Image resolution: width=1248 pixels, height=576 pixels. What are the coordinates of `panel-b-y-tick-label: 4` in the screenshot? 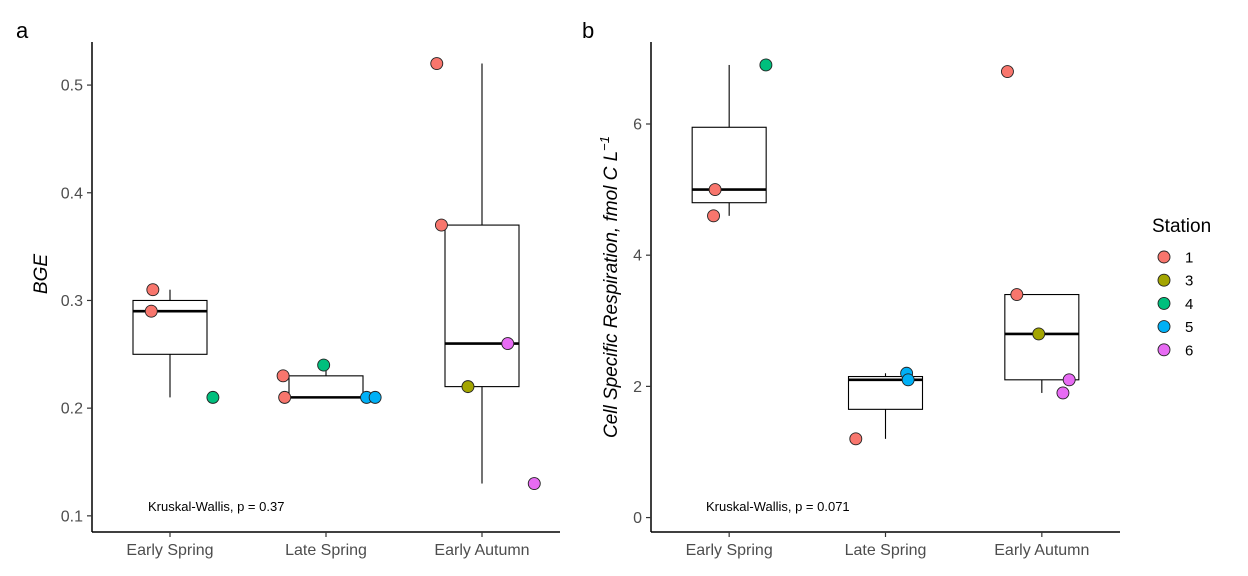 It's located at (637, 256).